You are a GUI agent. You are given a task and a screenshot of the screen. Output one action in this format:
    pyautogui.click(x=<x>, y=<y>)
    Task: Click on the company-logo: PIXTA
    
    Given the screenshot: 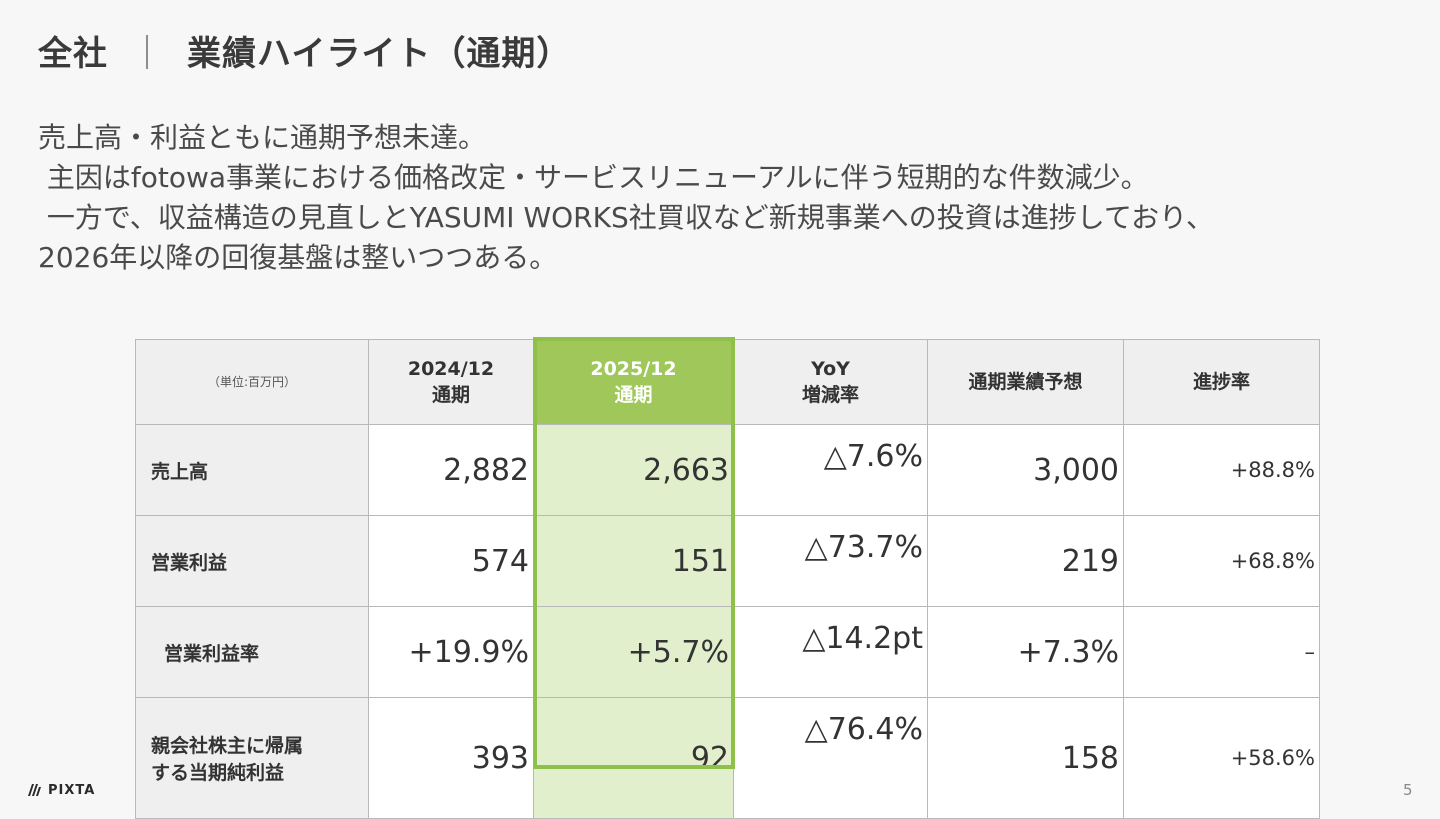 What is the action you would take?
    pyautogui.click(x=60, y=790)
    